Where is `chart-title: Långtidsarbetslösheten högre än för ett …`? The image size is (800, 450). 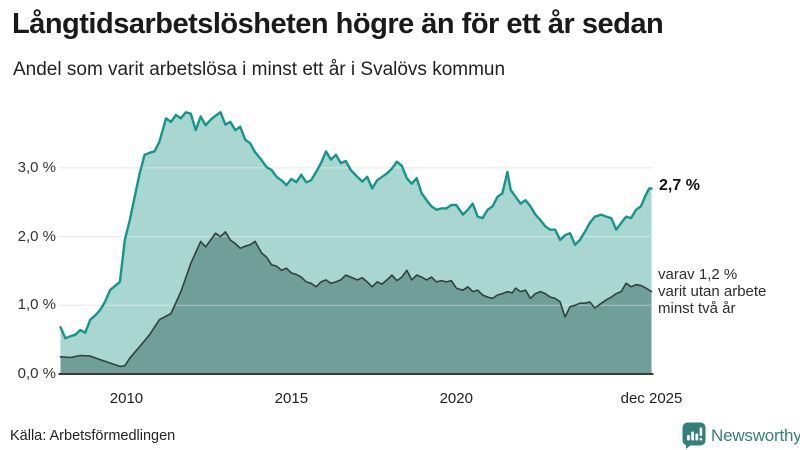
chart-title: Långtidsarbetslösheten högre än för ett … is located at coordinates (338, 24).